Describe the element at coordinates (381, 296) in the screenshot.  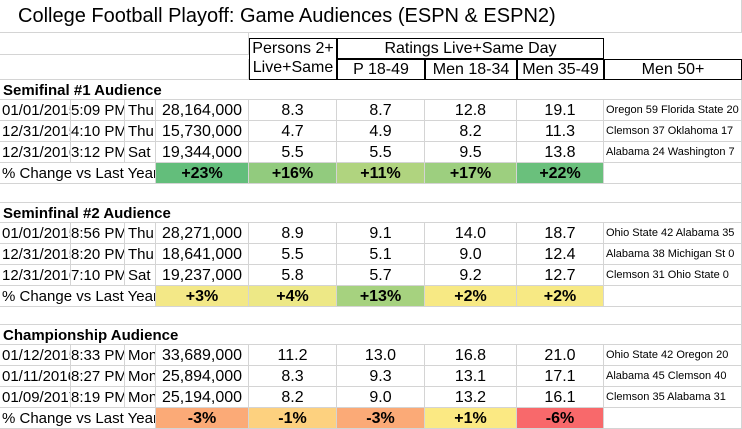
I see `percent-change: +13%` at that location.